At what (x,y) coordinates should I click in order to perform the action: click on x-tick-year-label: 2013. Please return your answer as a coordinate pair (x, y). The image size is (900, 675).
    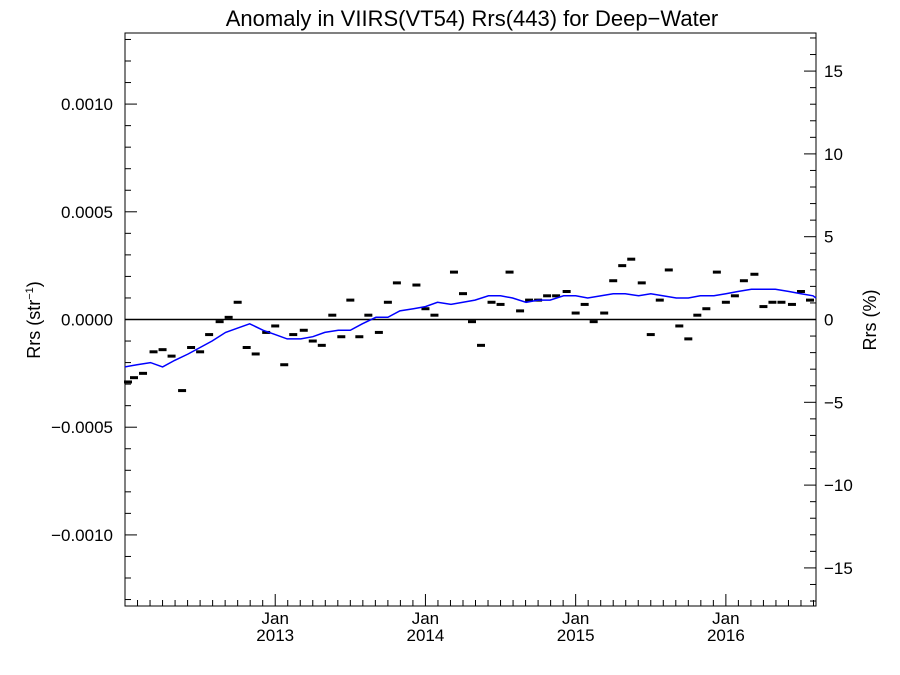
    Looking at the image, I should click on (275, 635).